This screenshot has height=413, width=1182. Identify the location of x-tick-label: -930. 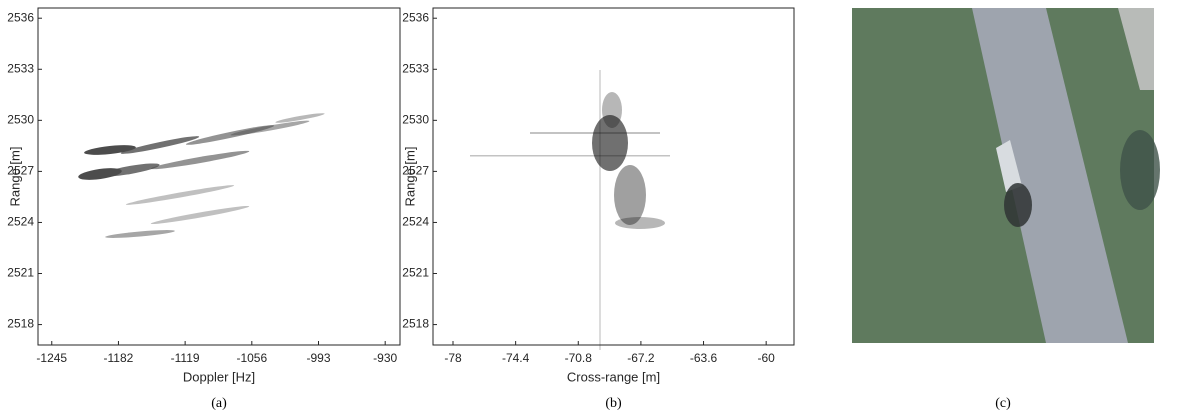
(385, 358).